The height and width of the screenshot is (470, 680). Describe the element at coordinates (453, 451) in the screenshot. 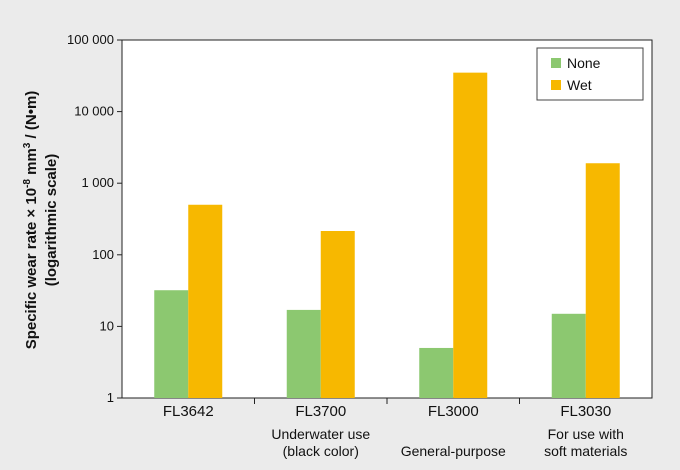

I see `x-category-sublabel: General-purpose` at that location.